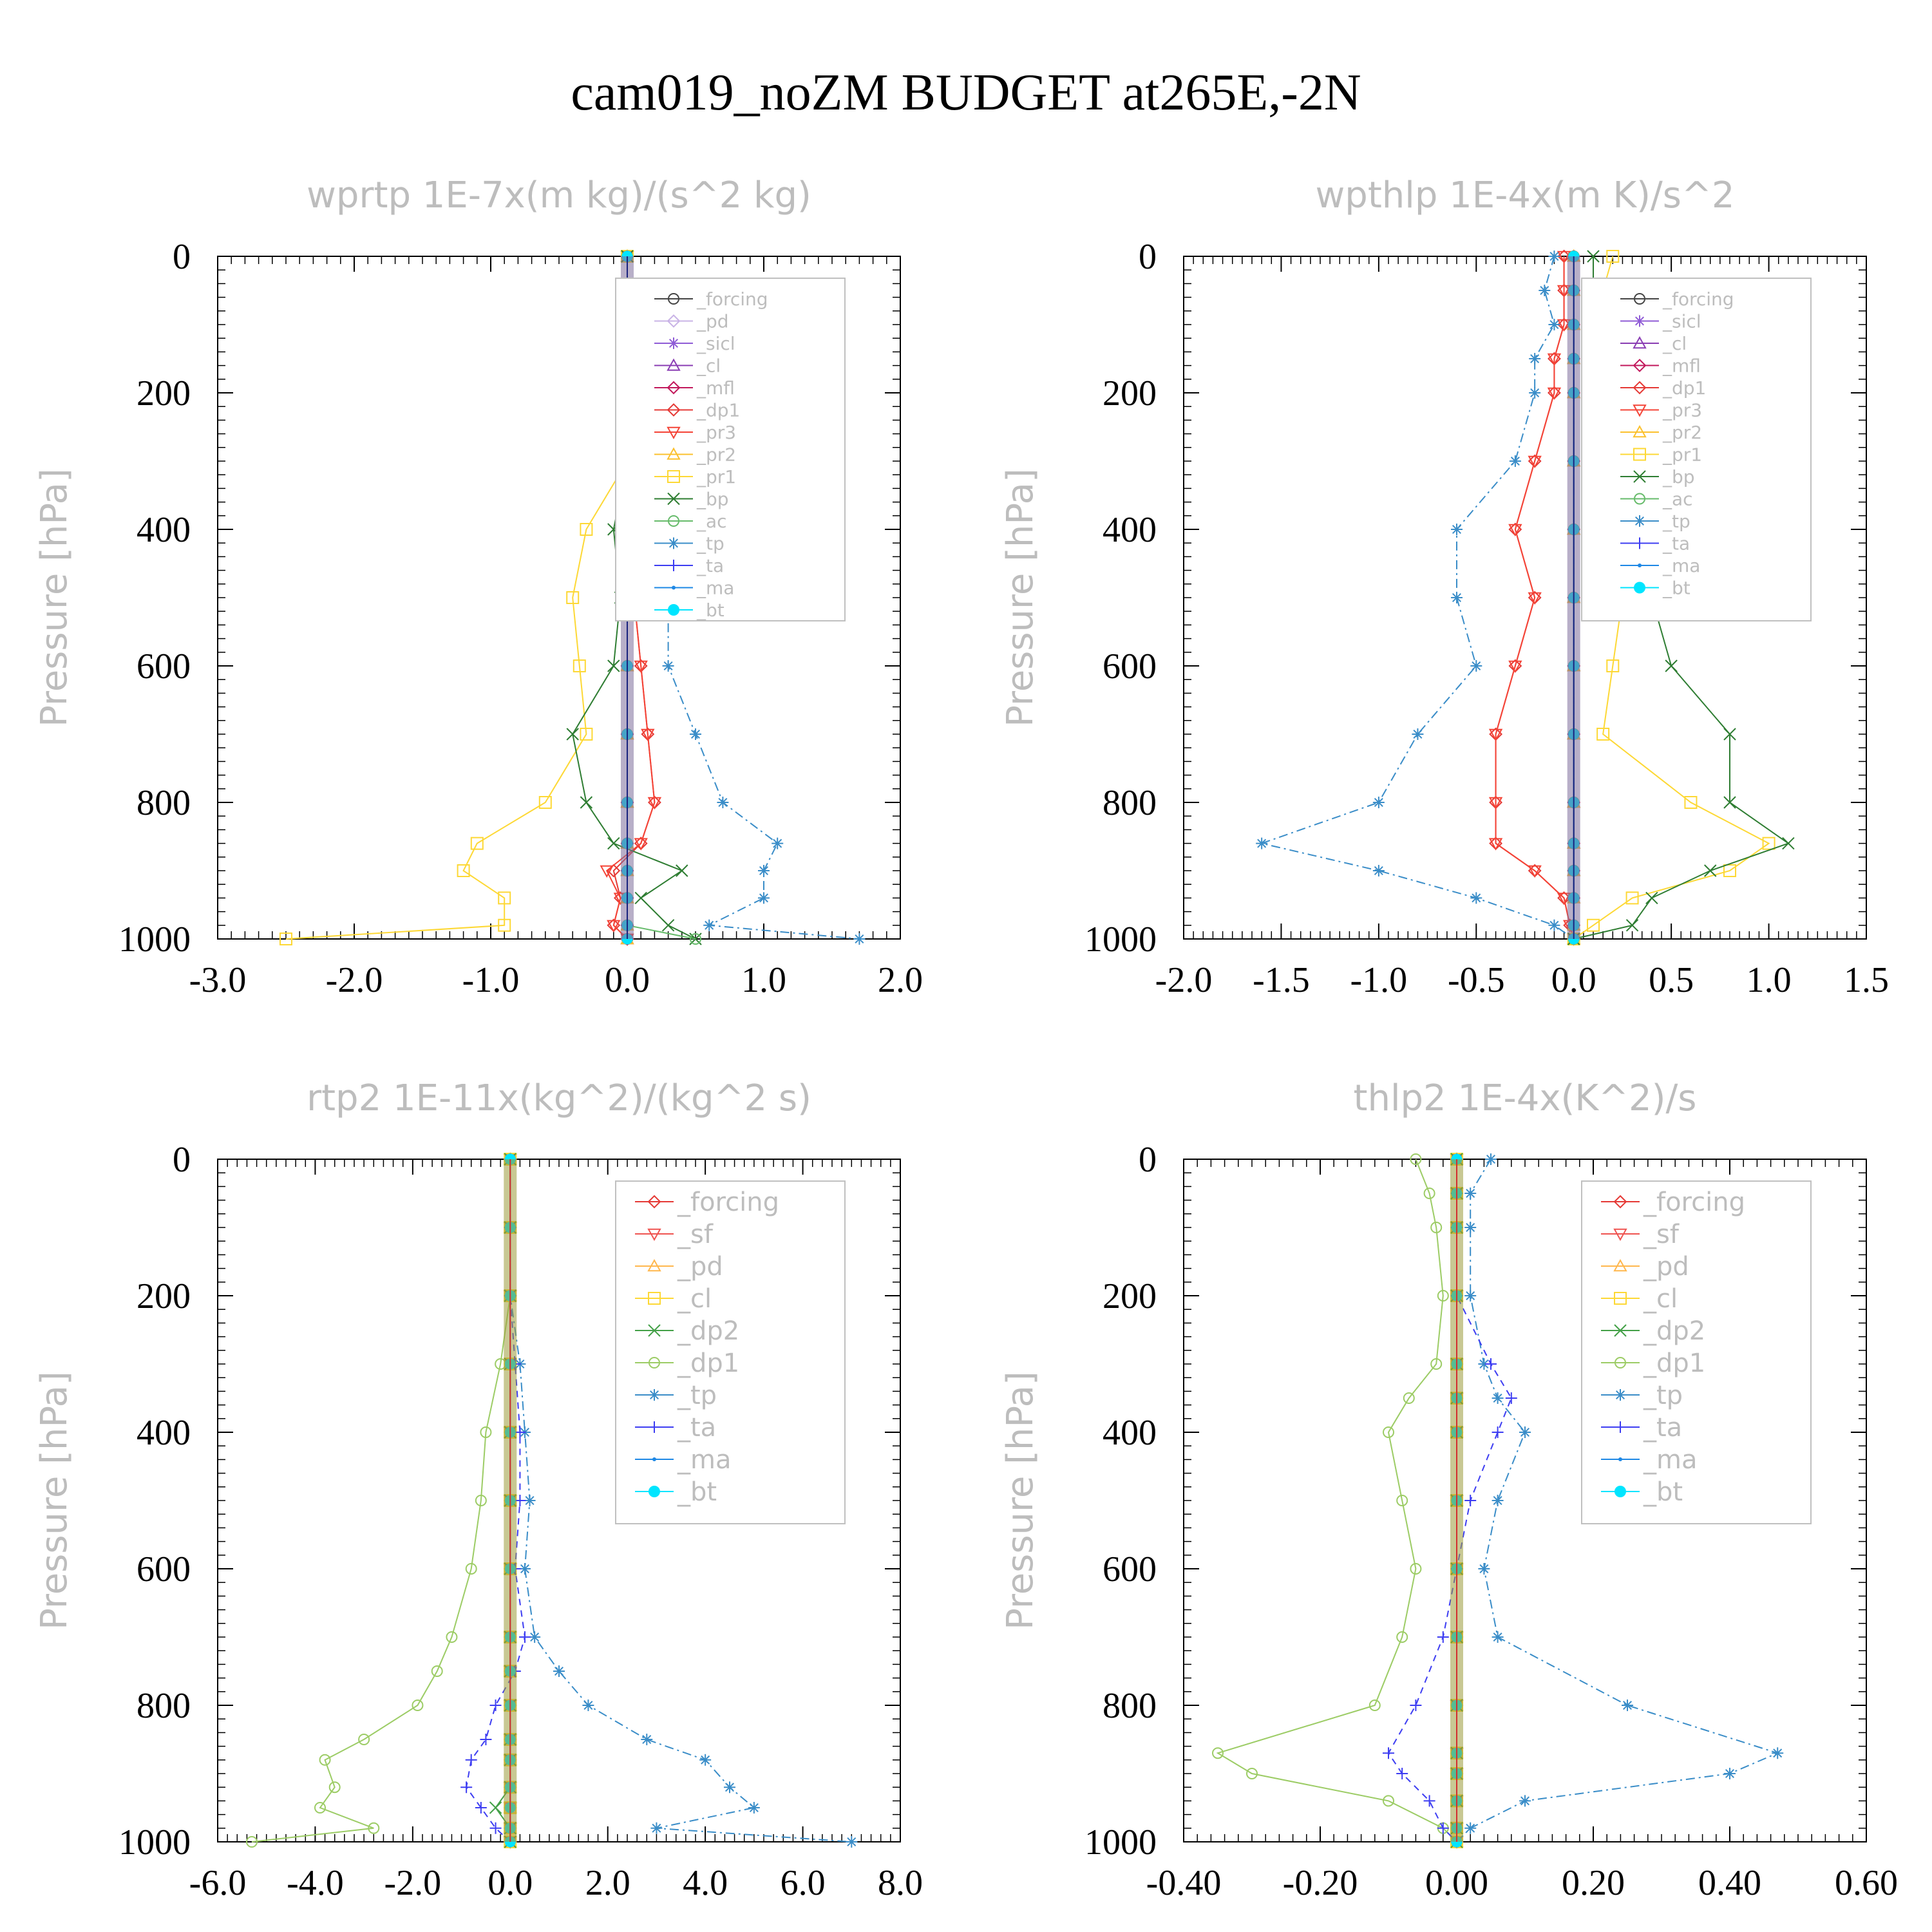  I want to click on x-tick-label: -1.5, so click(1282, 980).